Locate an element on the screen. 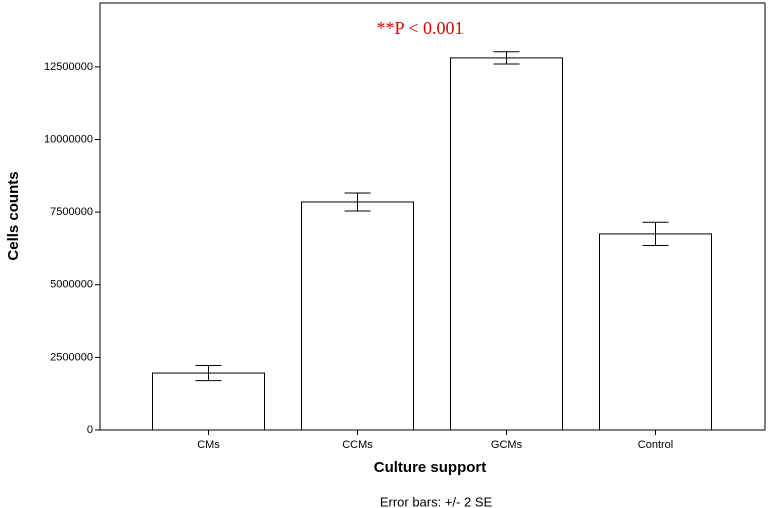 This screenshot has width=768, height=508. y-tick-label: 2500000 is located at coordinates (71, 357).